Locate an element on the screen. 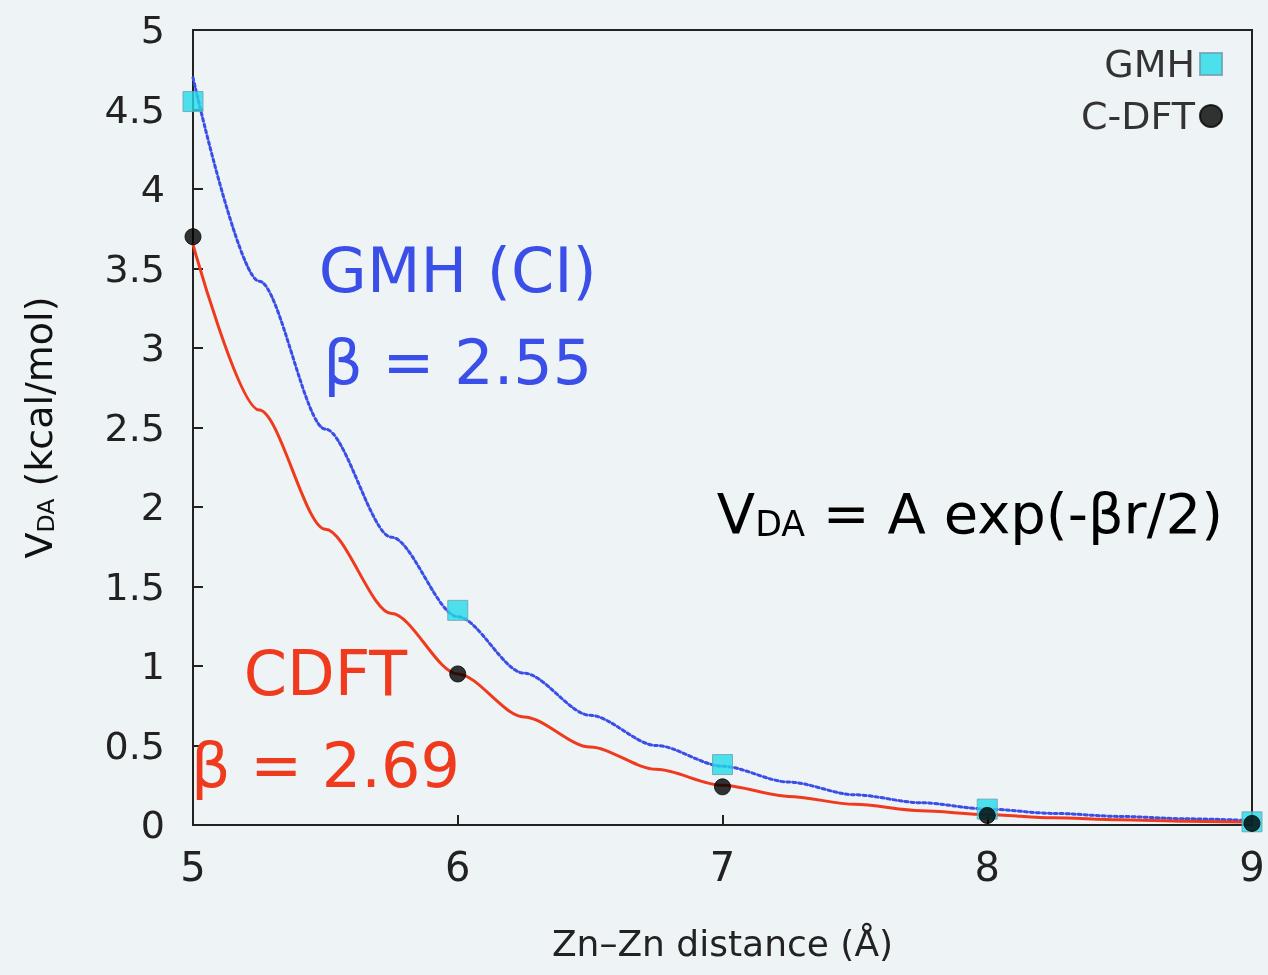  y-tick-label: 2.5 is located at coordinates (134, 427).